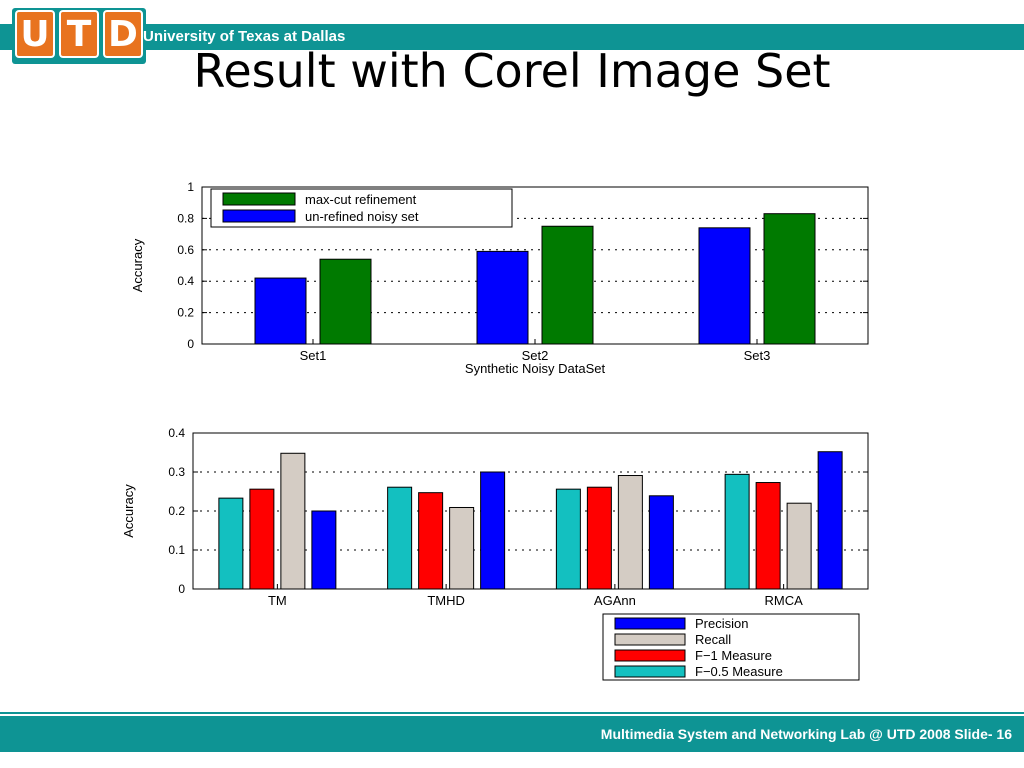  What do you see at coordinates (176, 472) in the screenshot?
I see `y-tick-label: 0.3` at bounding box center [176, 472].